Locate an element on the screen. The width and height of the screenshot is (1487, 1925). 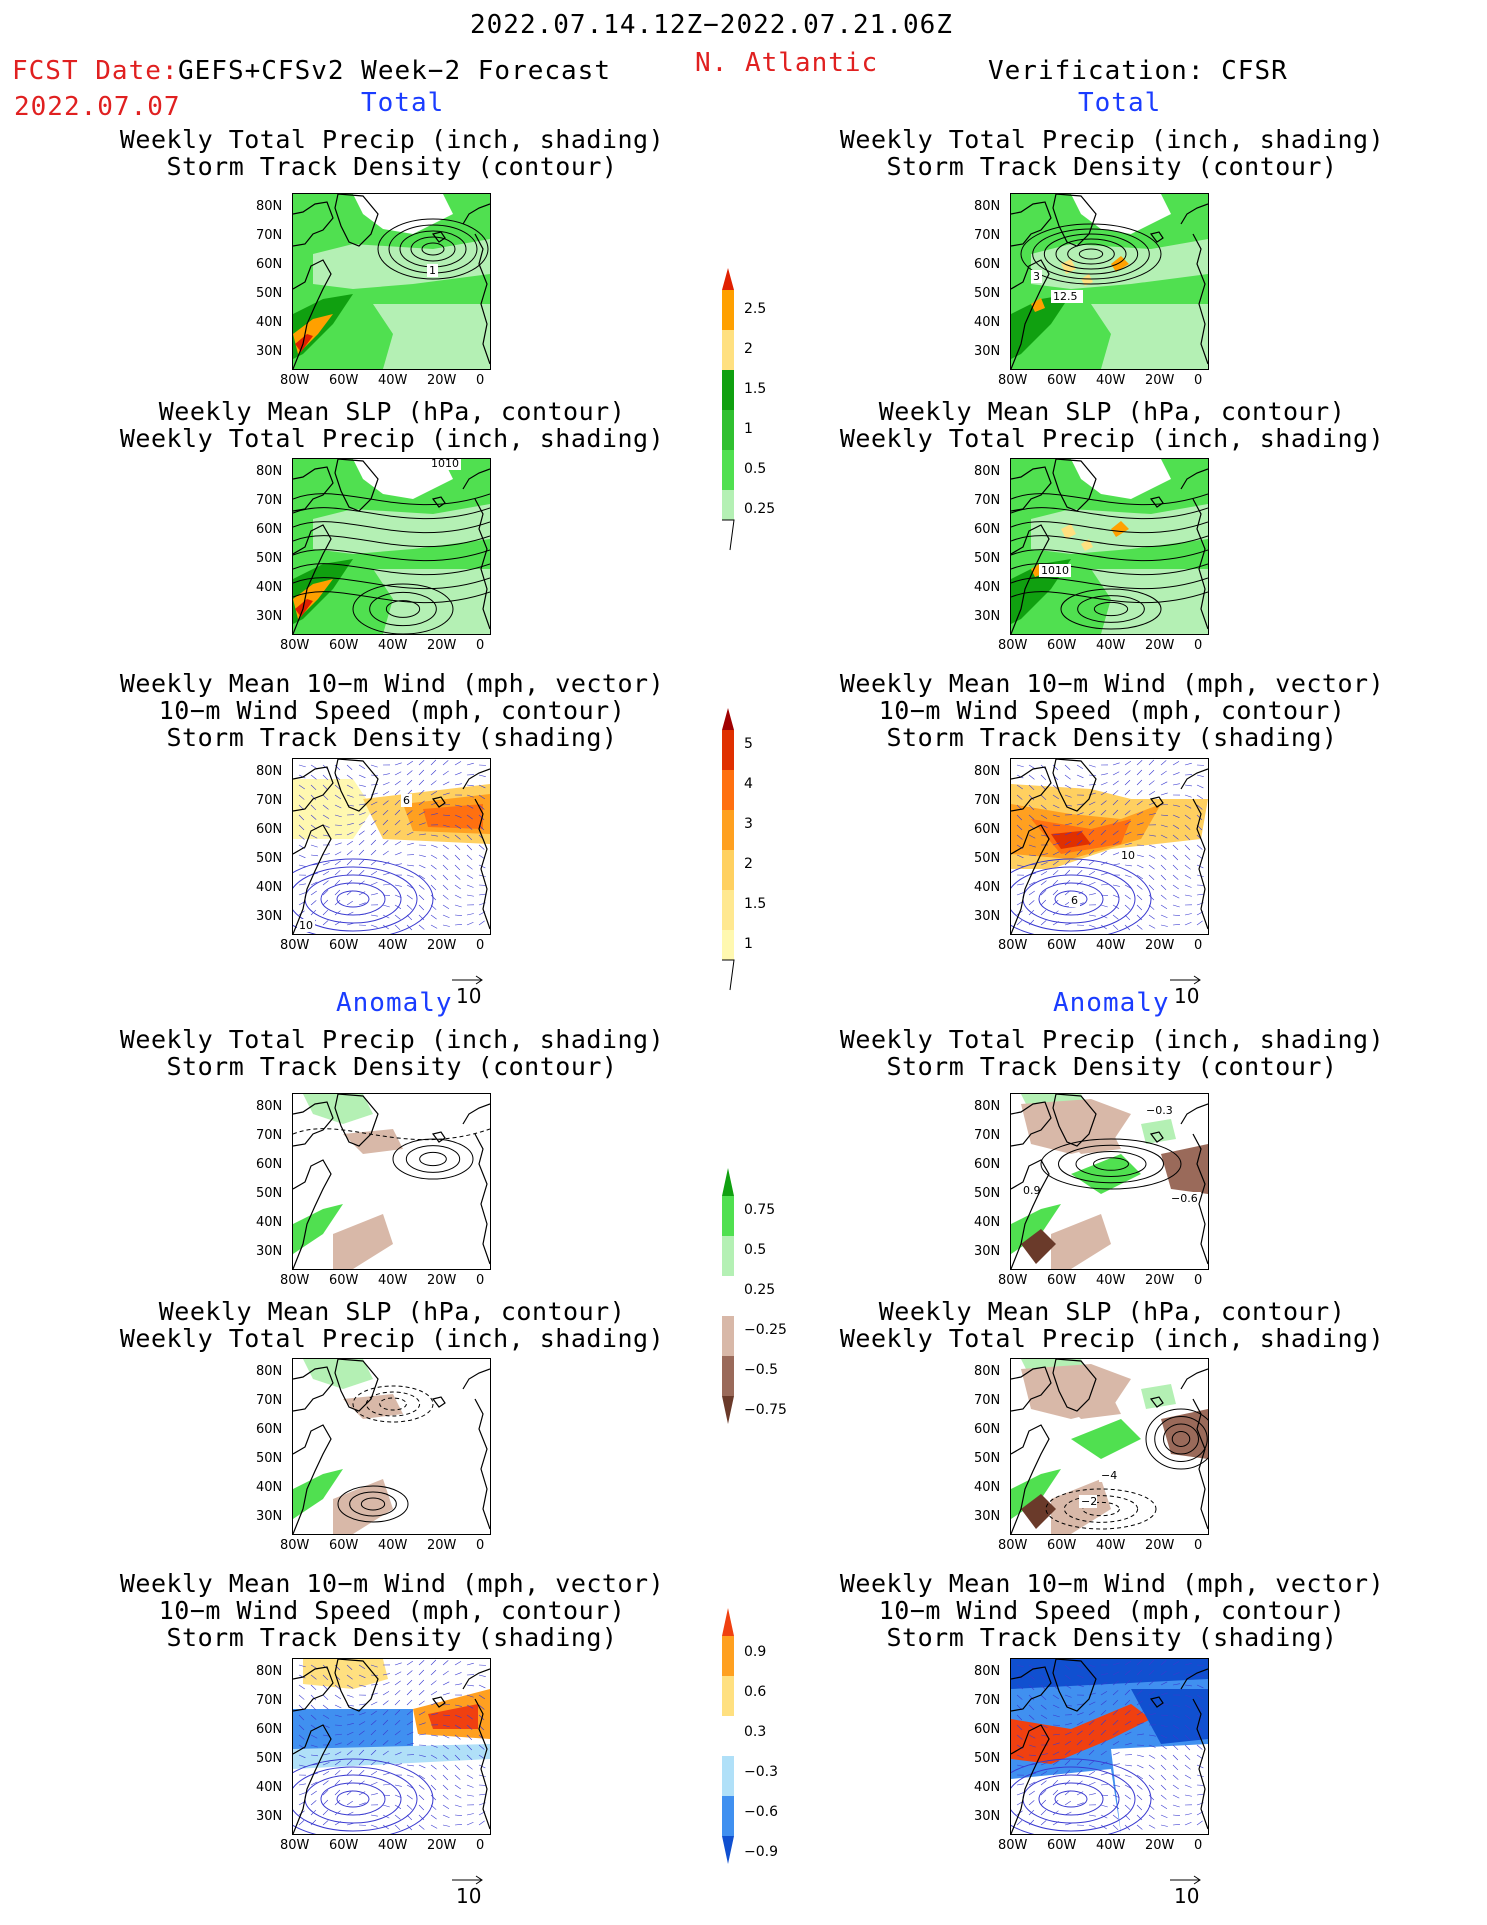
contour-label: 1010 is located at coordinates (445, 464).